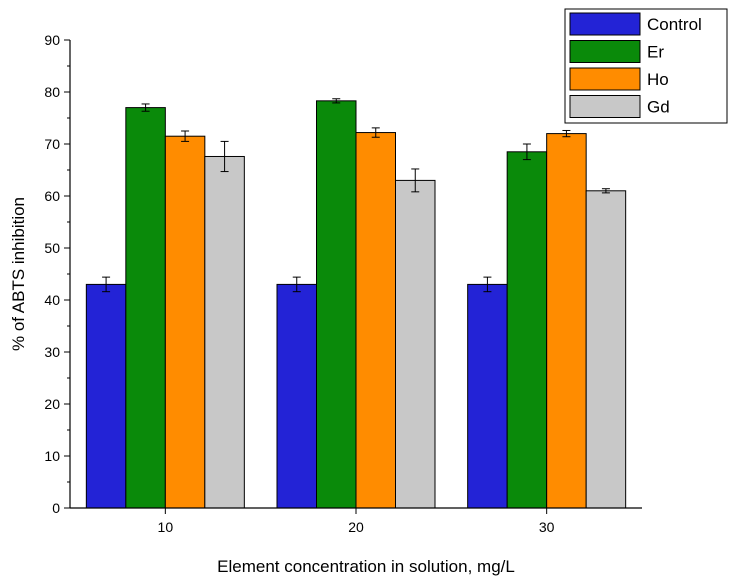 The width and height of the screenshot is (736, 584). I want to click on legend-swatch-gd, so click(605, 106).